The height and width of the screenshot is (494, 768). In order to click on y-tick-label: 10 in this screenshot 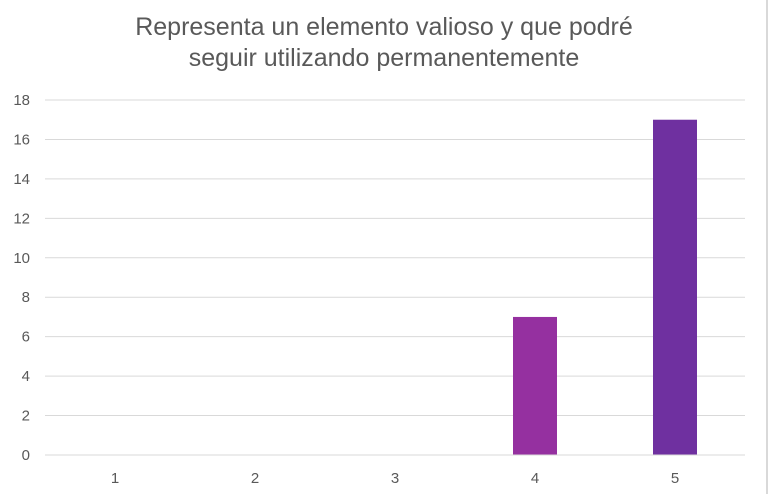, I will do `click(21, 258)`.